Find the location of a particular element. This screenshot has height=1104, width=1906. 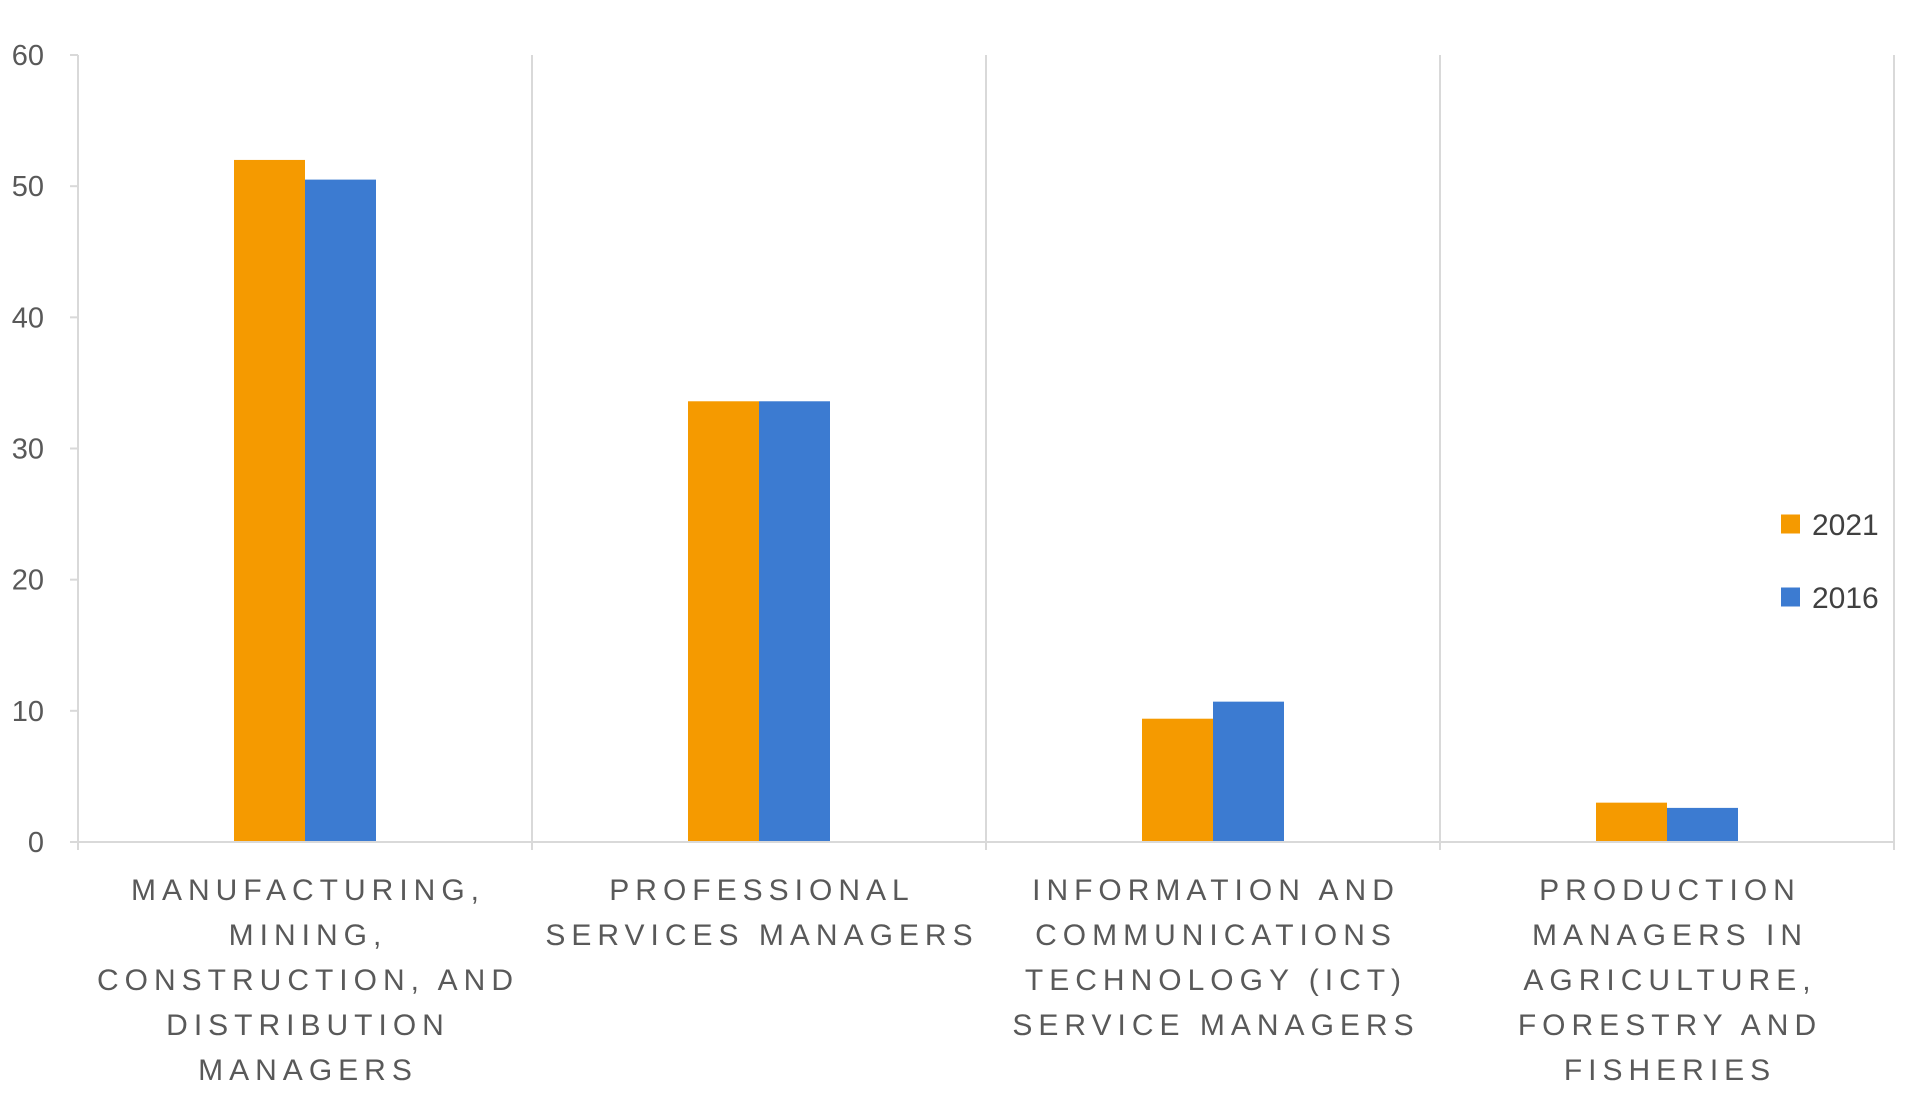

y-tick-label: 60 is located at coordinates (28, 56).